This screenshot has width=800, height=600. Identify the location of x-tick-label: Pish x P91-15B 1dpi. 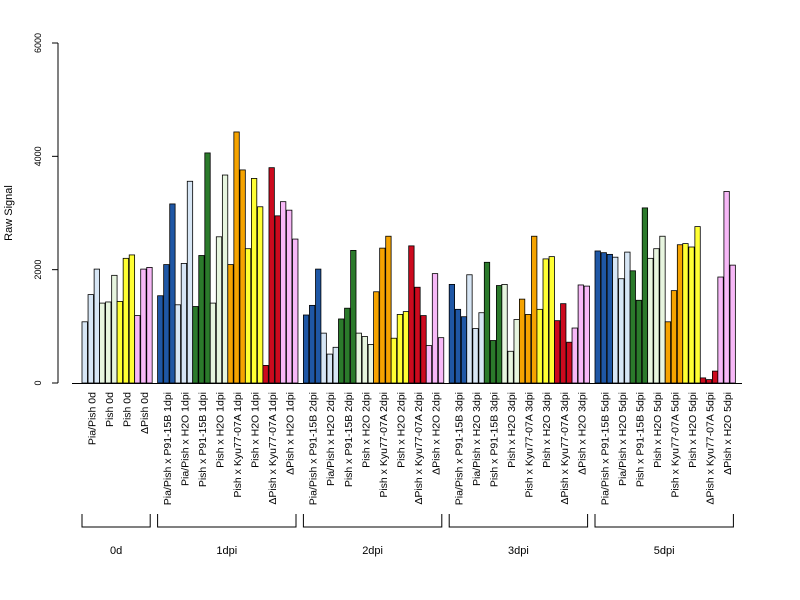
(203, 439).